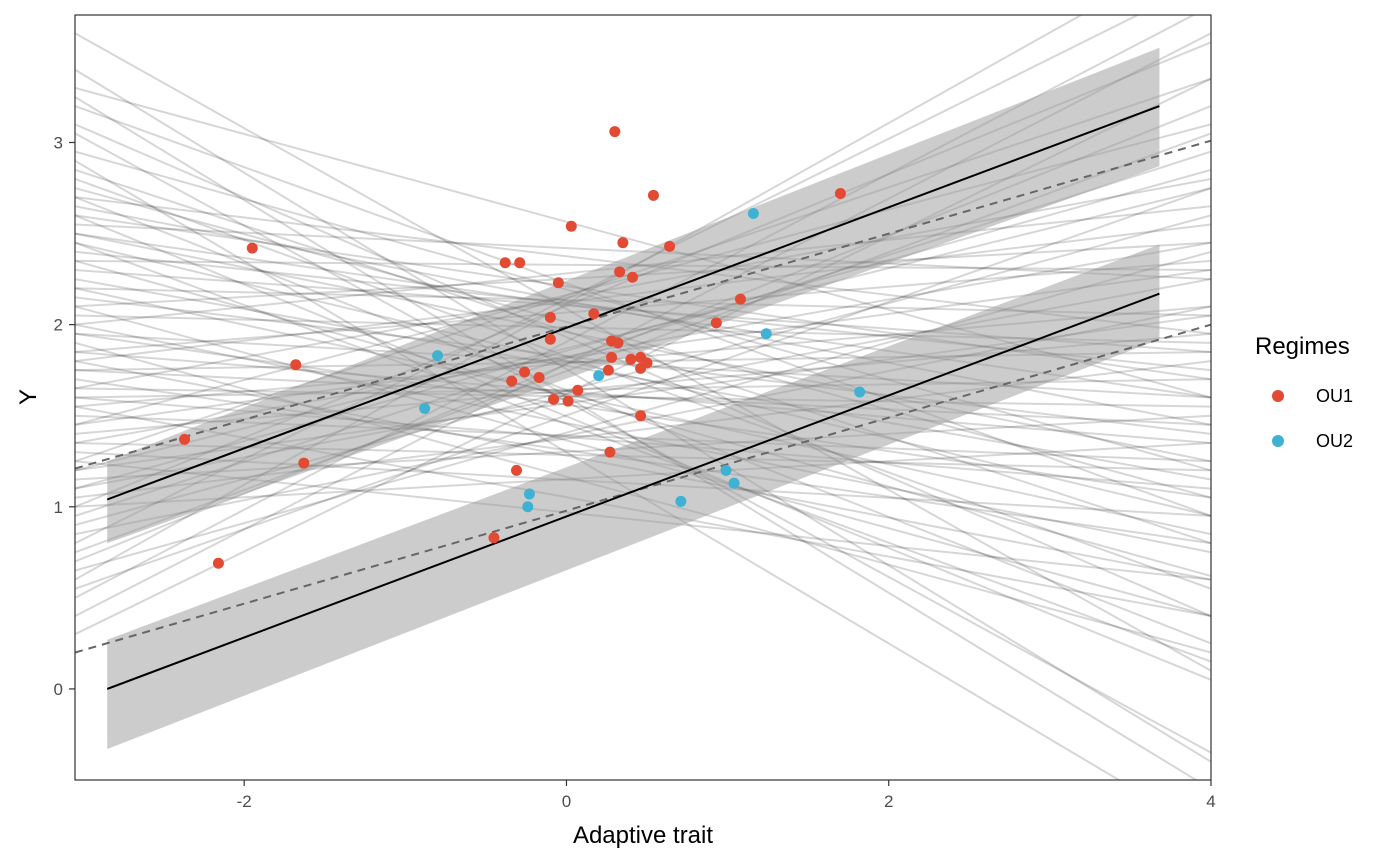 The image size is (1400, 865). Describe the element at coordinates (1302, 346) in the screenshot. I see `legend-title: Regimes` at that location.